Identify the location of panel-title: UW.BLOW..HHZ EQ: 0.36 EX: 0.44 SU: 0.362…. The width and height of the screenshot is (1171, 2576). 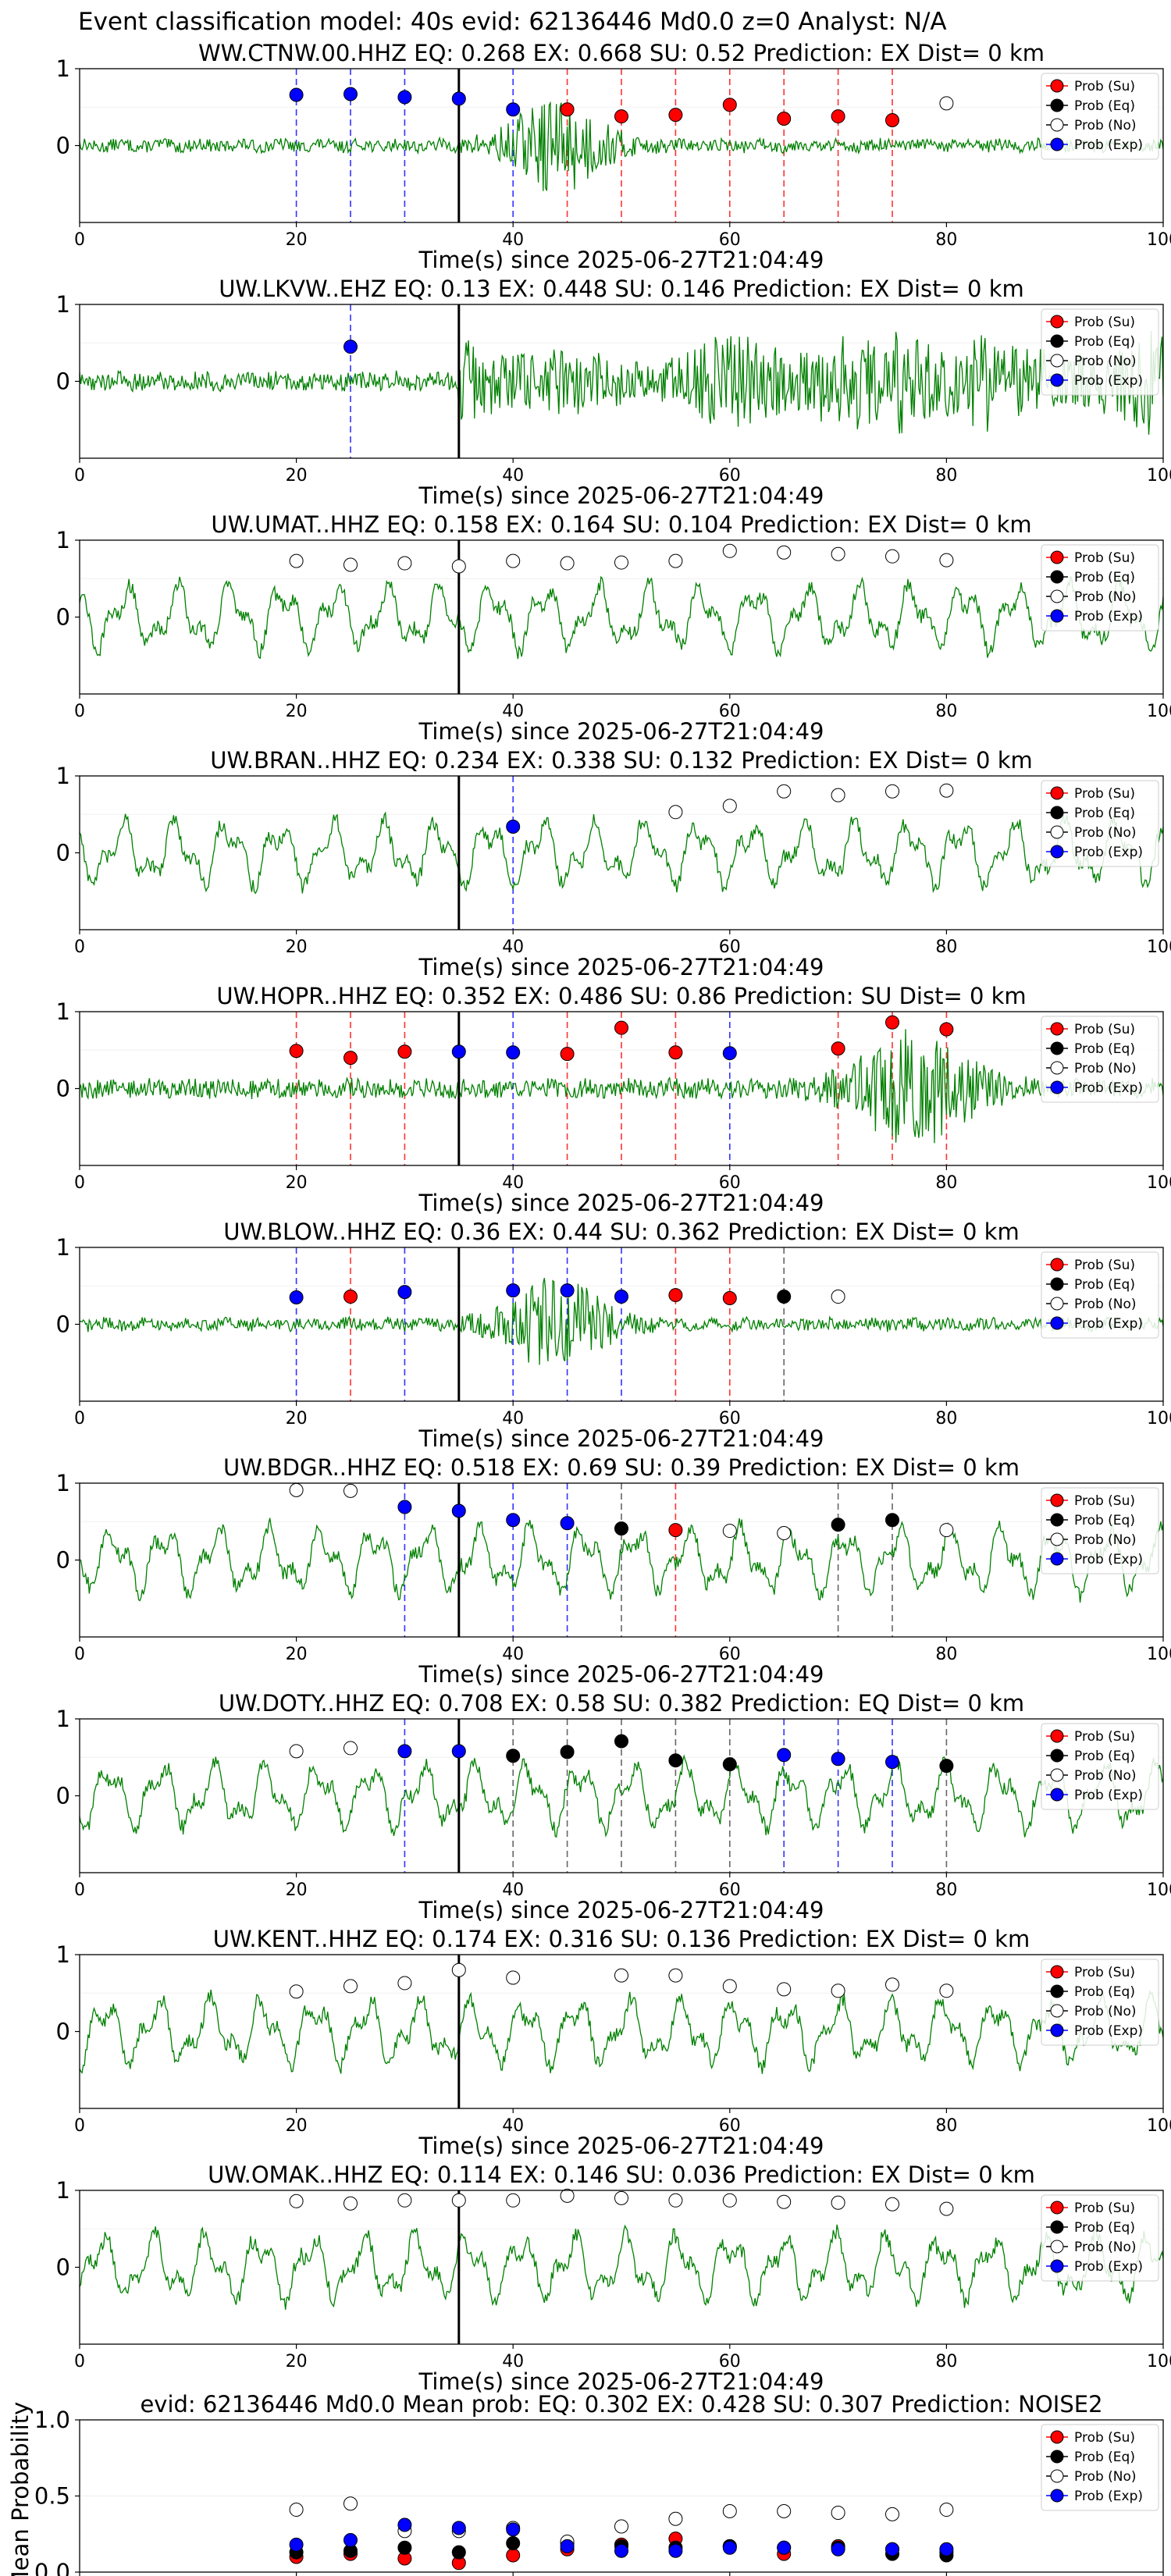
(621, 1232).